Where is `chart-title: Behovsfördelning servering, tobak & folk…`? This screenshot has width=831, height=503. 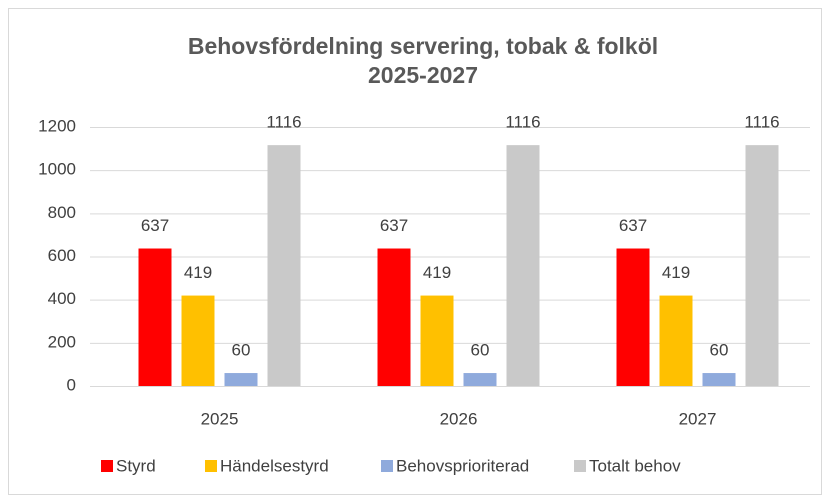 chart-title: Behovsfördelning servering, tobak & folk… is located at coordinates (423, 46).